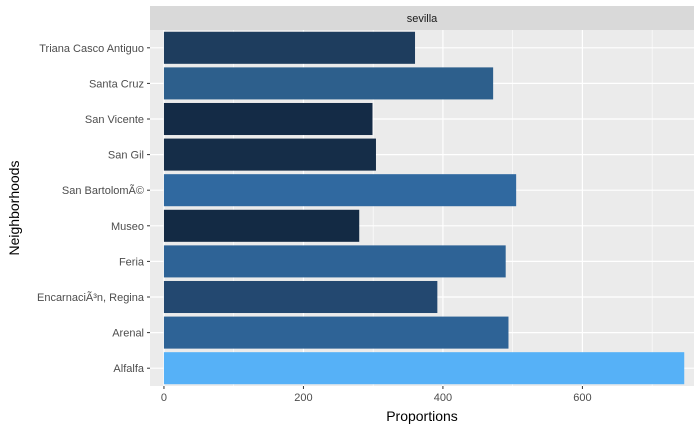  I want to click on facet-strip-label: sevilla, so click(422, 19).